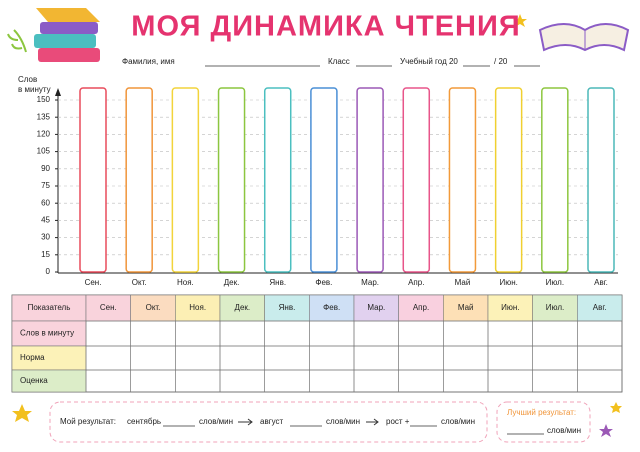 The height and width of the screenshot is (452, 640). Describe the element at coordinates (272, 421) in the screenshot. I see `august: август` at that location.